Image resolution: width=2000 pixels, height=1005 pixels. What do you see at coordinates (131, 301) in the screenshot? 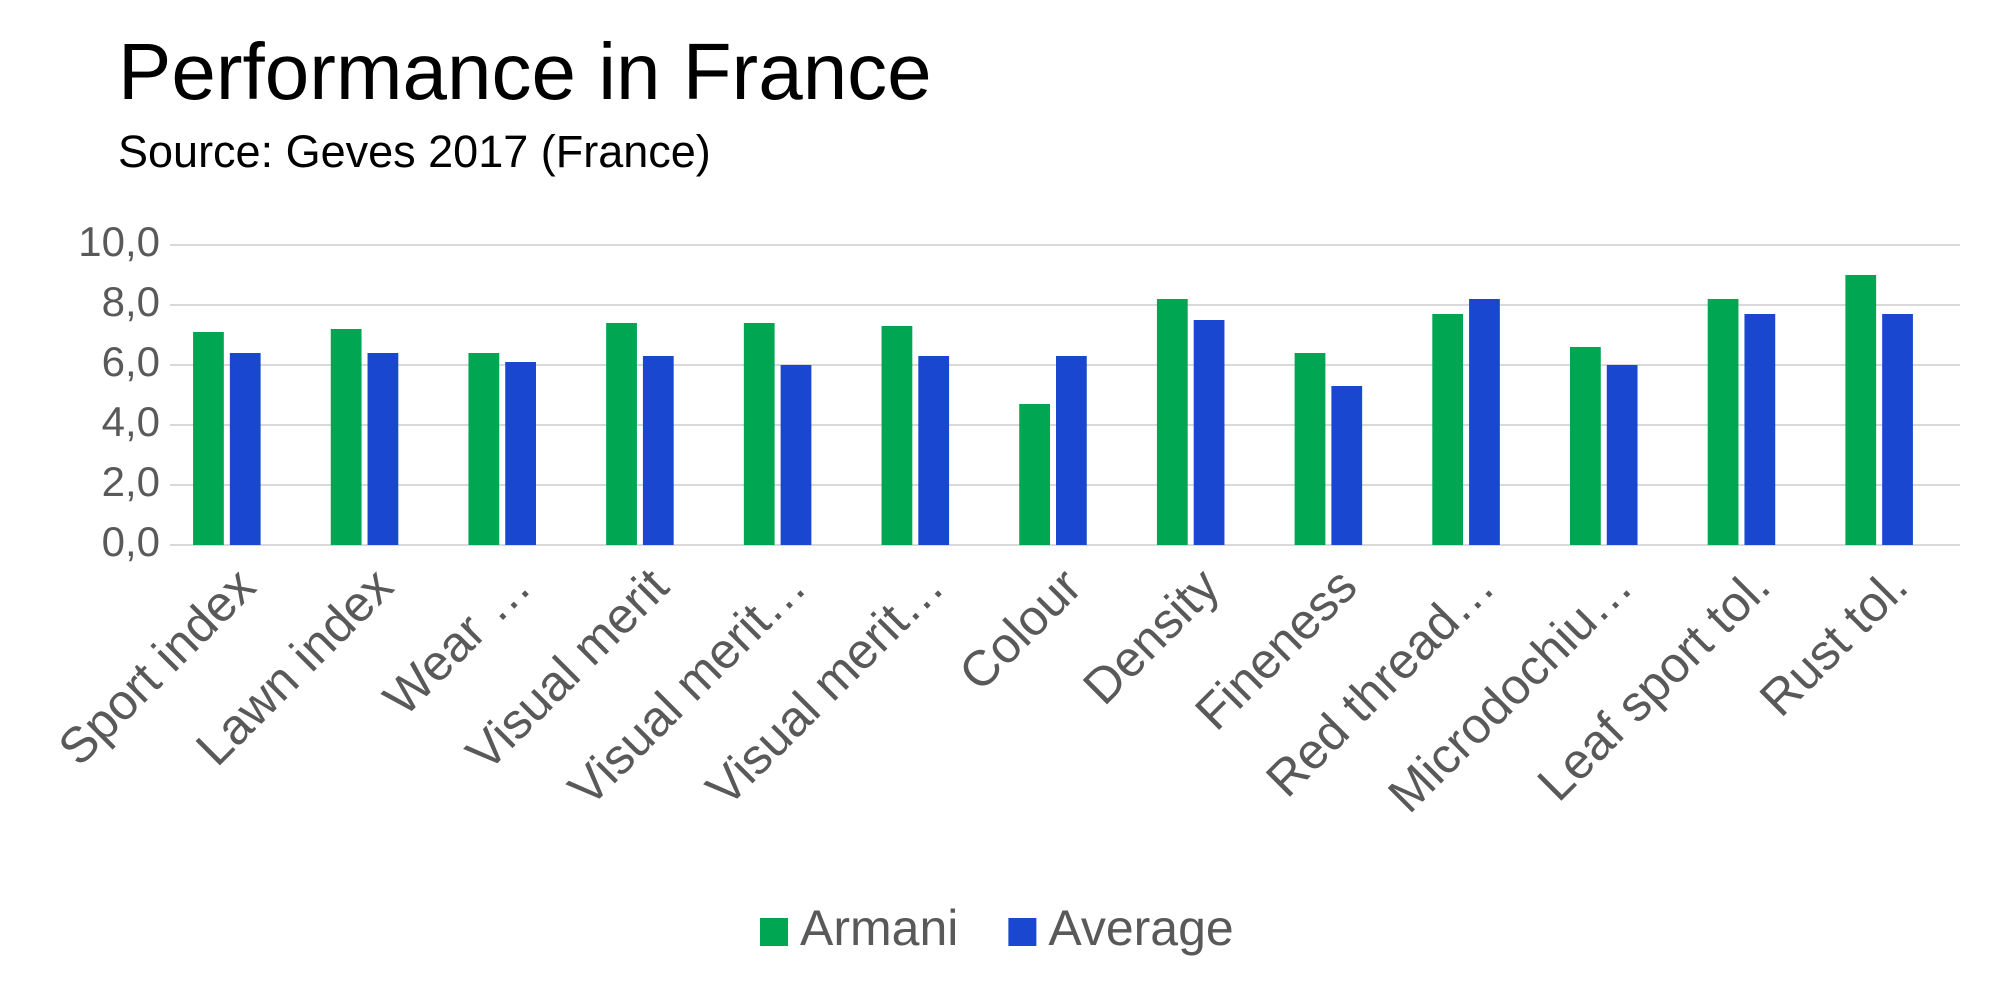
I see `y-tick-label: 8,0` at bounding box center [131, 301].